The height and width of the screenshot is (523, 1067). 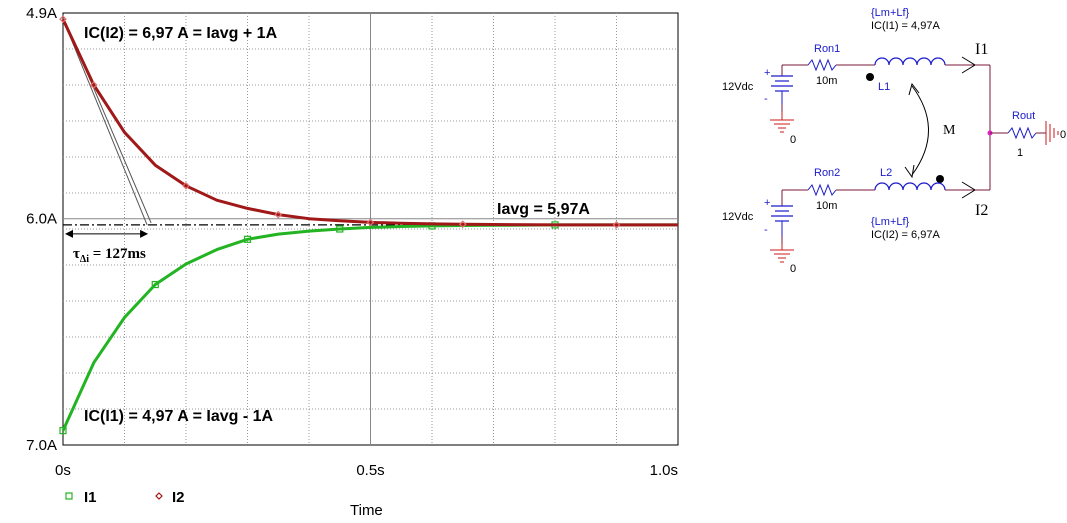 I want to click on i1-port-label: I1, so click(x=981, y=49).